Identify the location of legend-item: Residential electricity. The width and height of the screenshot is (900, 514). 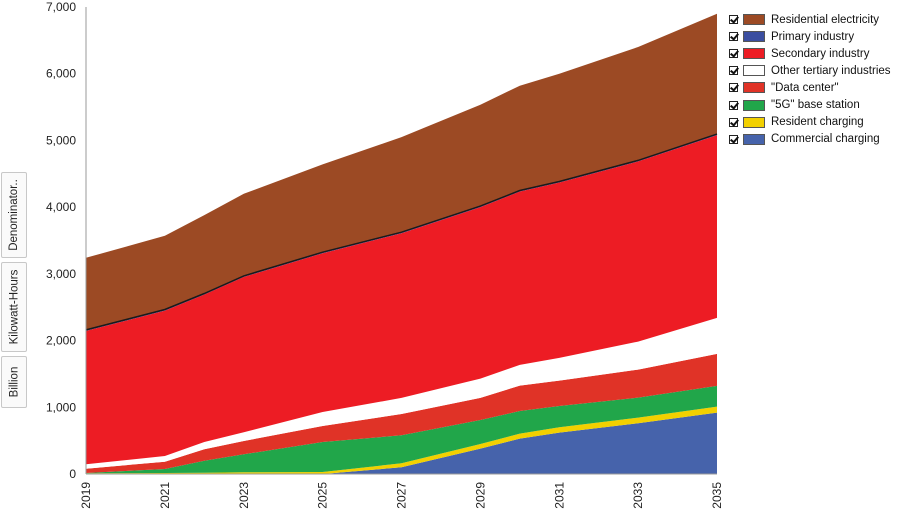
(810, 19).